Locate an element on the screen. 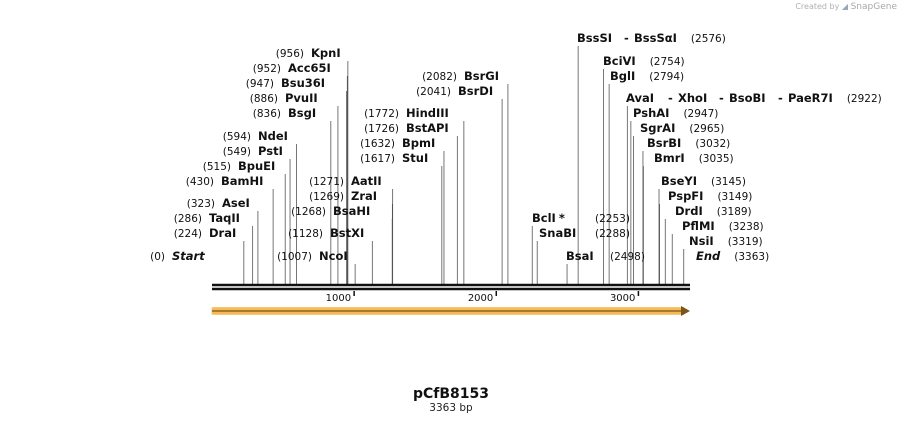 This screenshot has width=903, height=423. site-position-label: (430) is located at coordinates (200, 182).